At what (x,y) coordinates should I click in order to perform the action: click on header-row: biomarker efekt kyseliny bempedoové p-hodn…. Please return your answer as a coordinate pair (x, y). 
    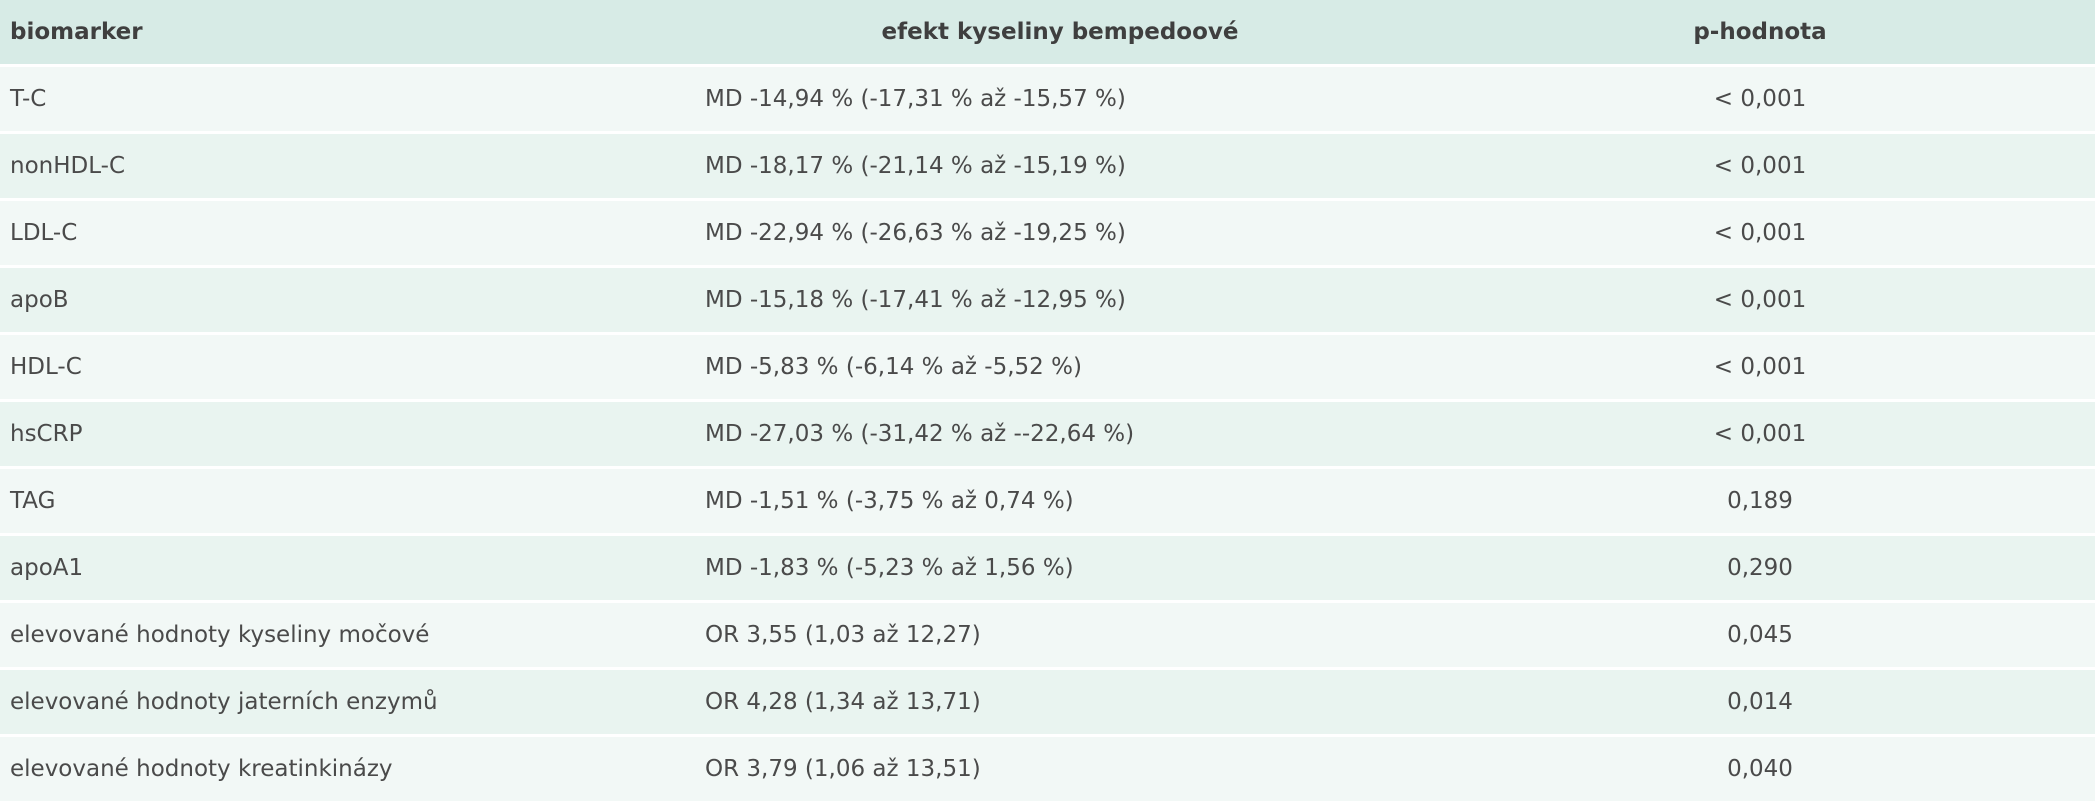
    Looking at the image, I should click on (1047, 33).